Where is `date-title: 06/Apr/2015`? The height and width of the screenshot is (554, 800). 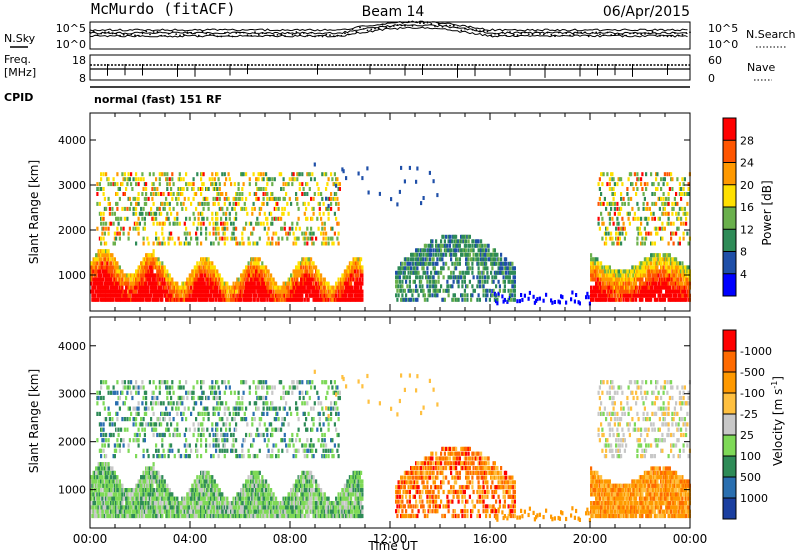 date-title: 06/Apr/2015 is located at coordinates (646, 12).